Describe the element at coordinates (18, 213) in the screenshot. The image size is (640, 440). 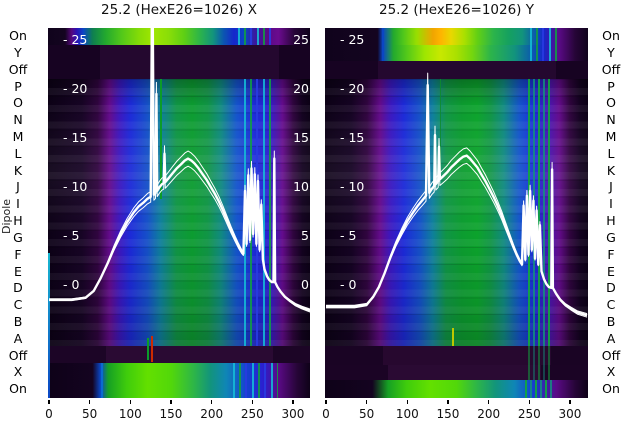
I see `row-labels-left: On Y Off P O N M L K J I H G F E D C B A Off X On` at that location.